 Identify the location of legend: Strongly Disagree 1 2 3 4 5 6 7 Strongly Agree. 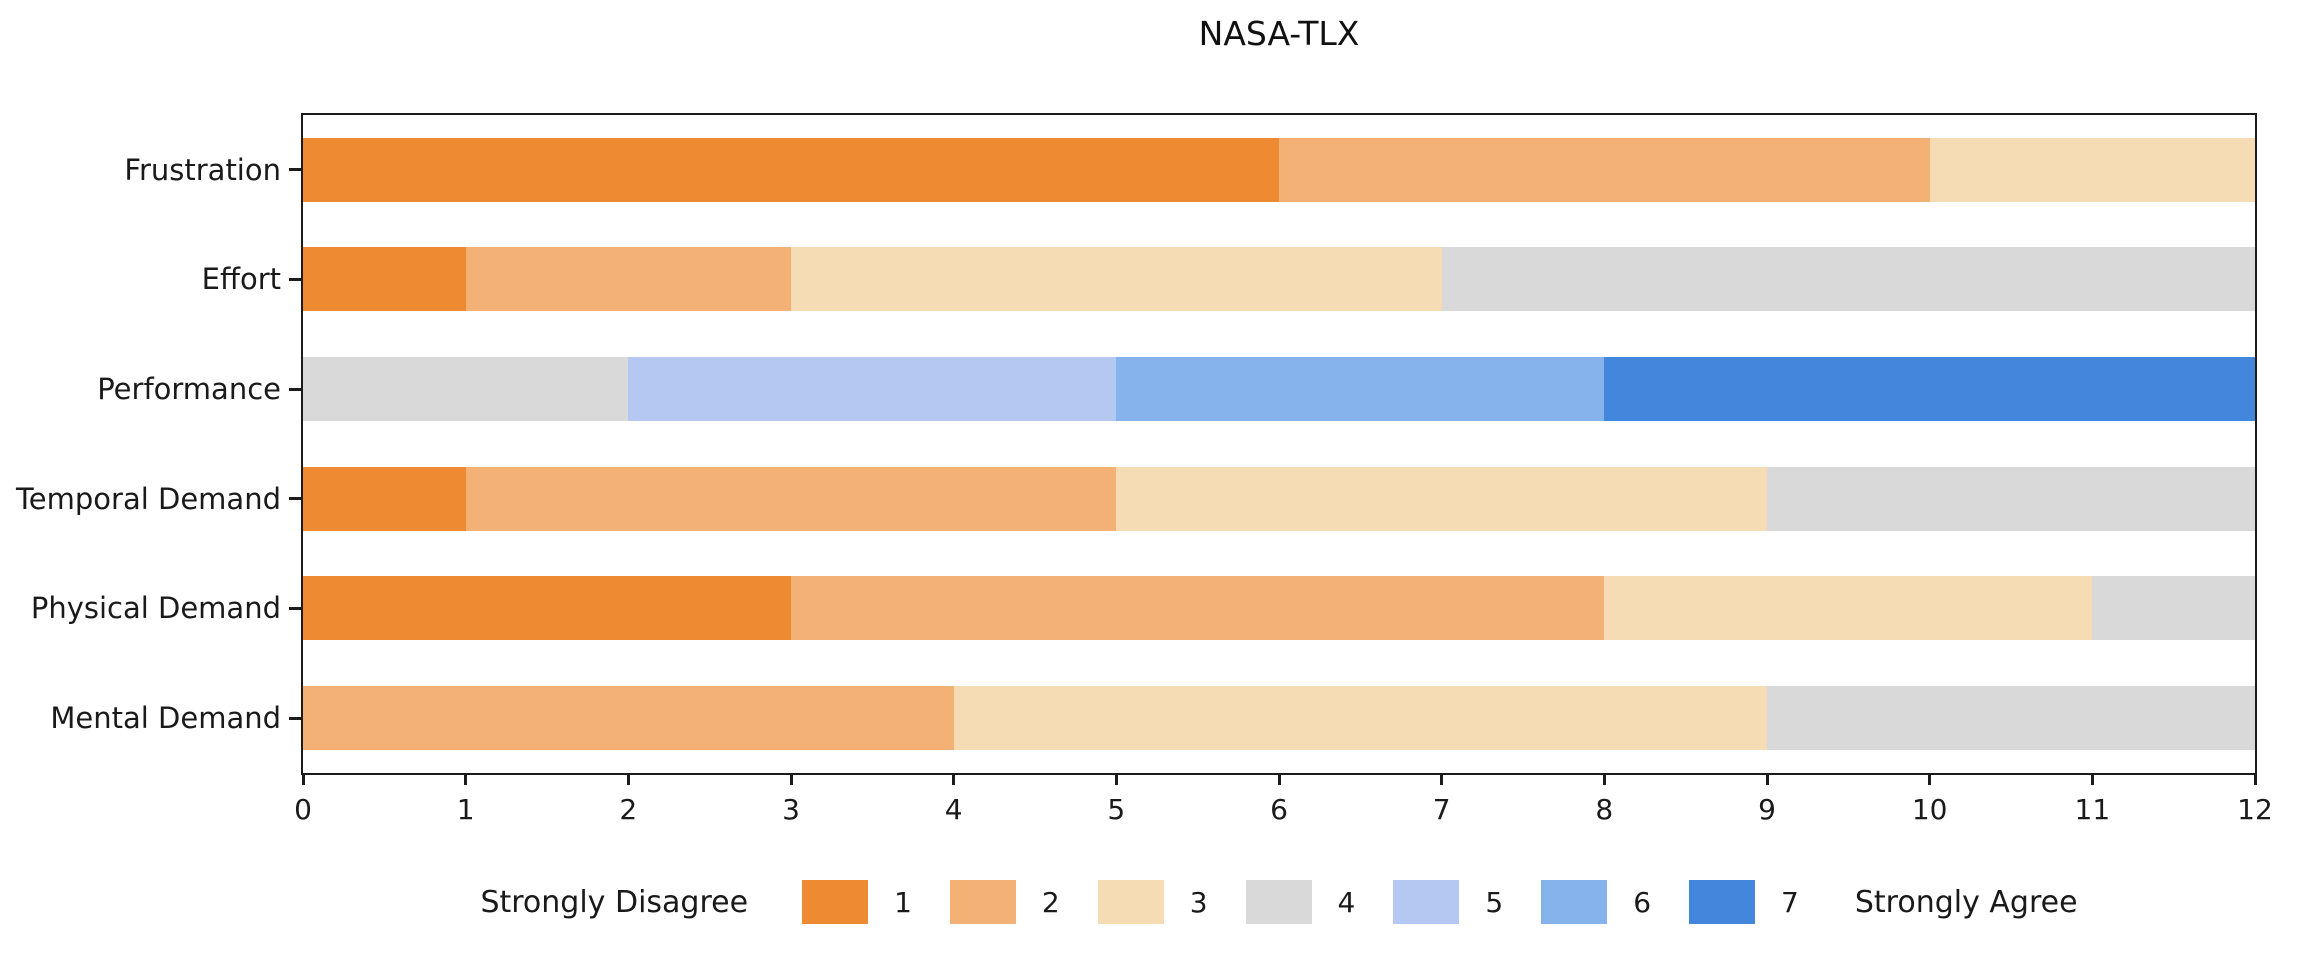
(1279, 902).